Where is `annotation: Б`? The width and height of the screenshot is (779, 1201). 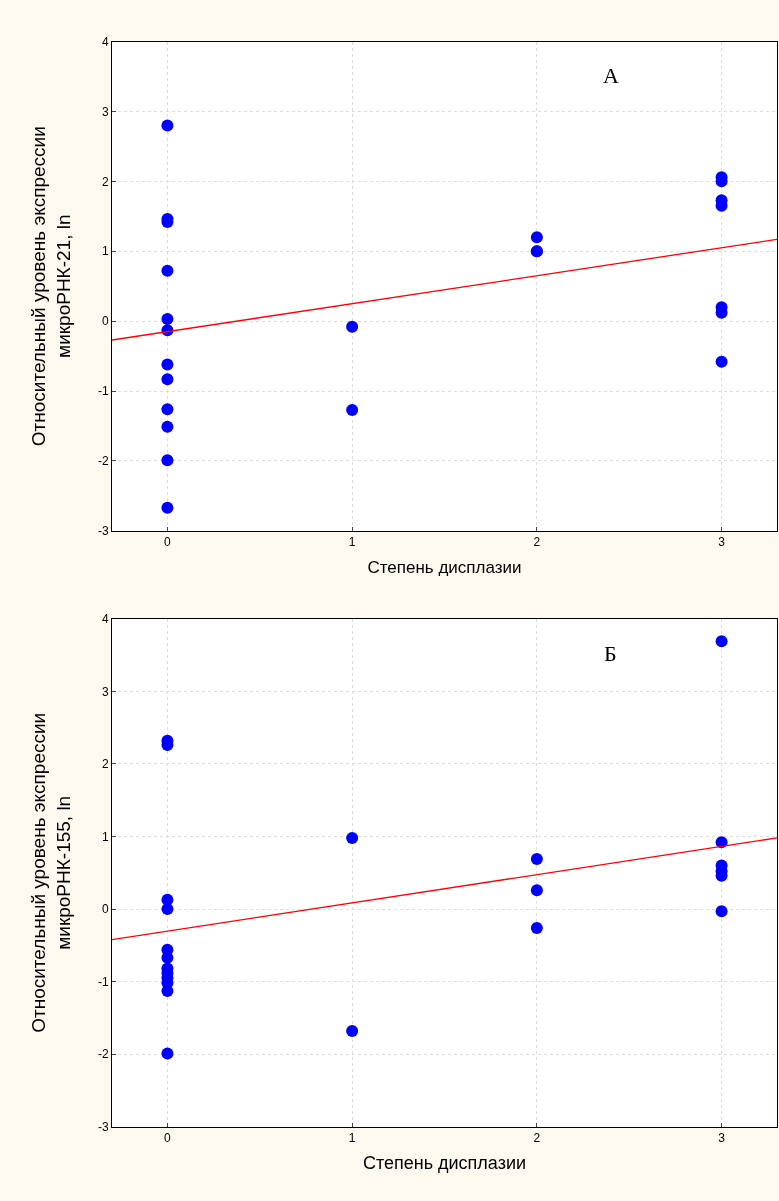
annotation: Б is located at coordinates (610, 653).